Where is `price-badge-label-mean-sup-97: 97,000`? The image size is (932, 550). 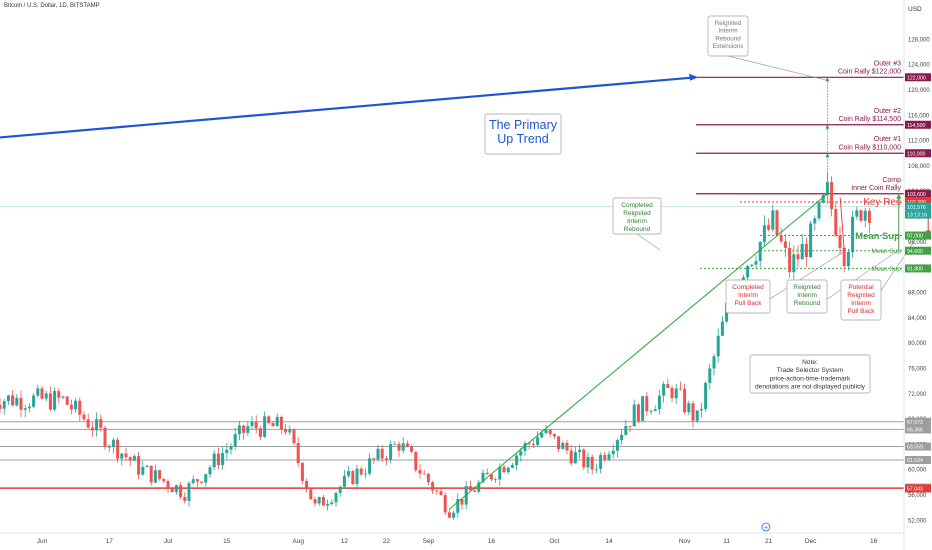 price-badge-label-mean-sup-97: 97,000 is located at coordinates (915, 237).